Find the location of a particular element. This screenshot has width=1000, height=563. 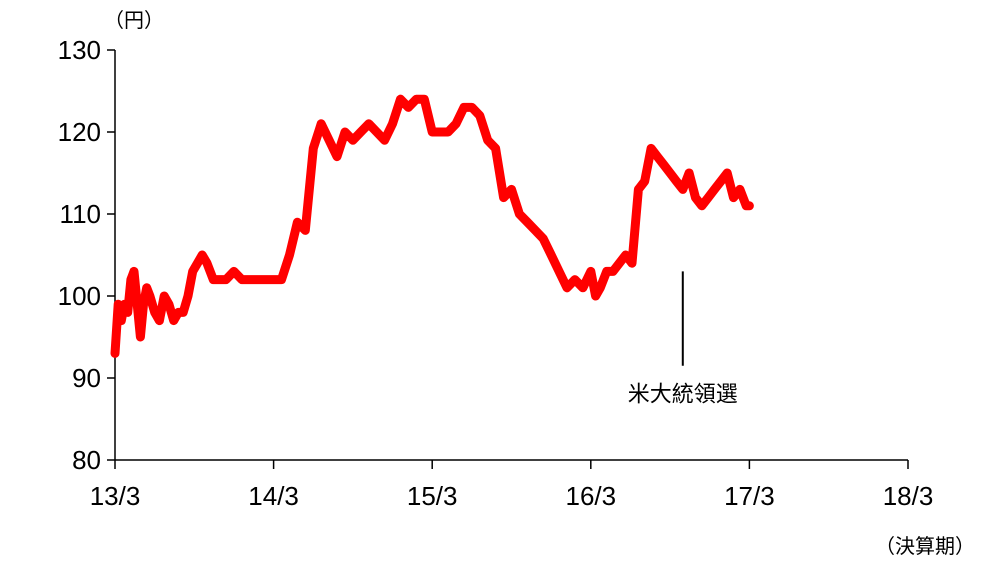

y-tick-label: 110 is located at coordinates (80, 214).